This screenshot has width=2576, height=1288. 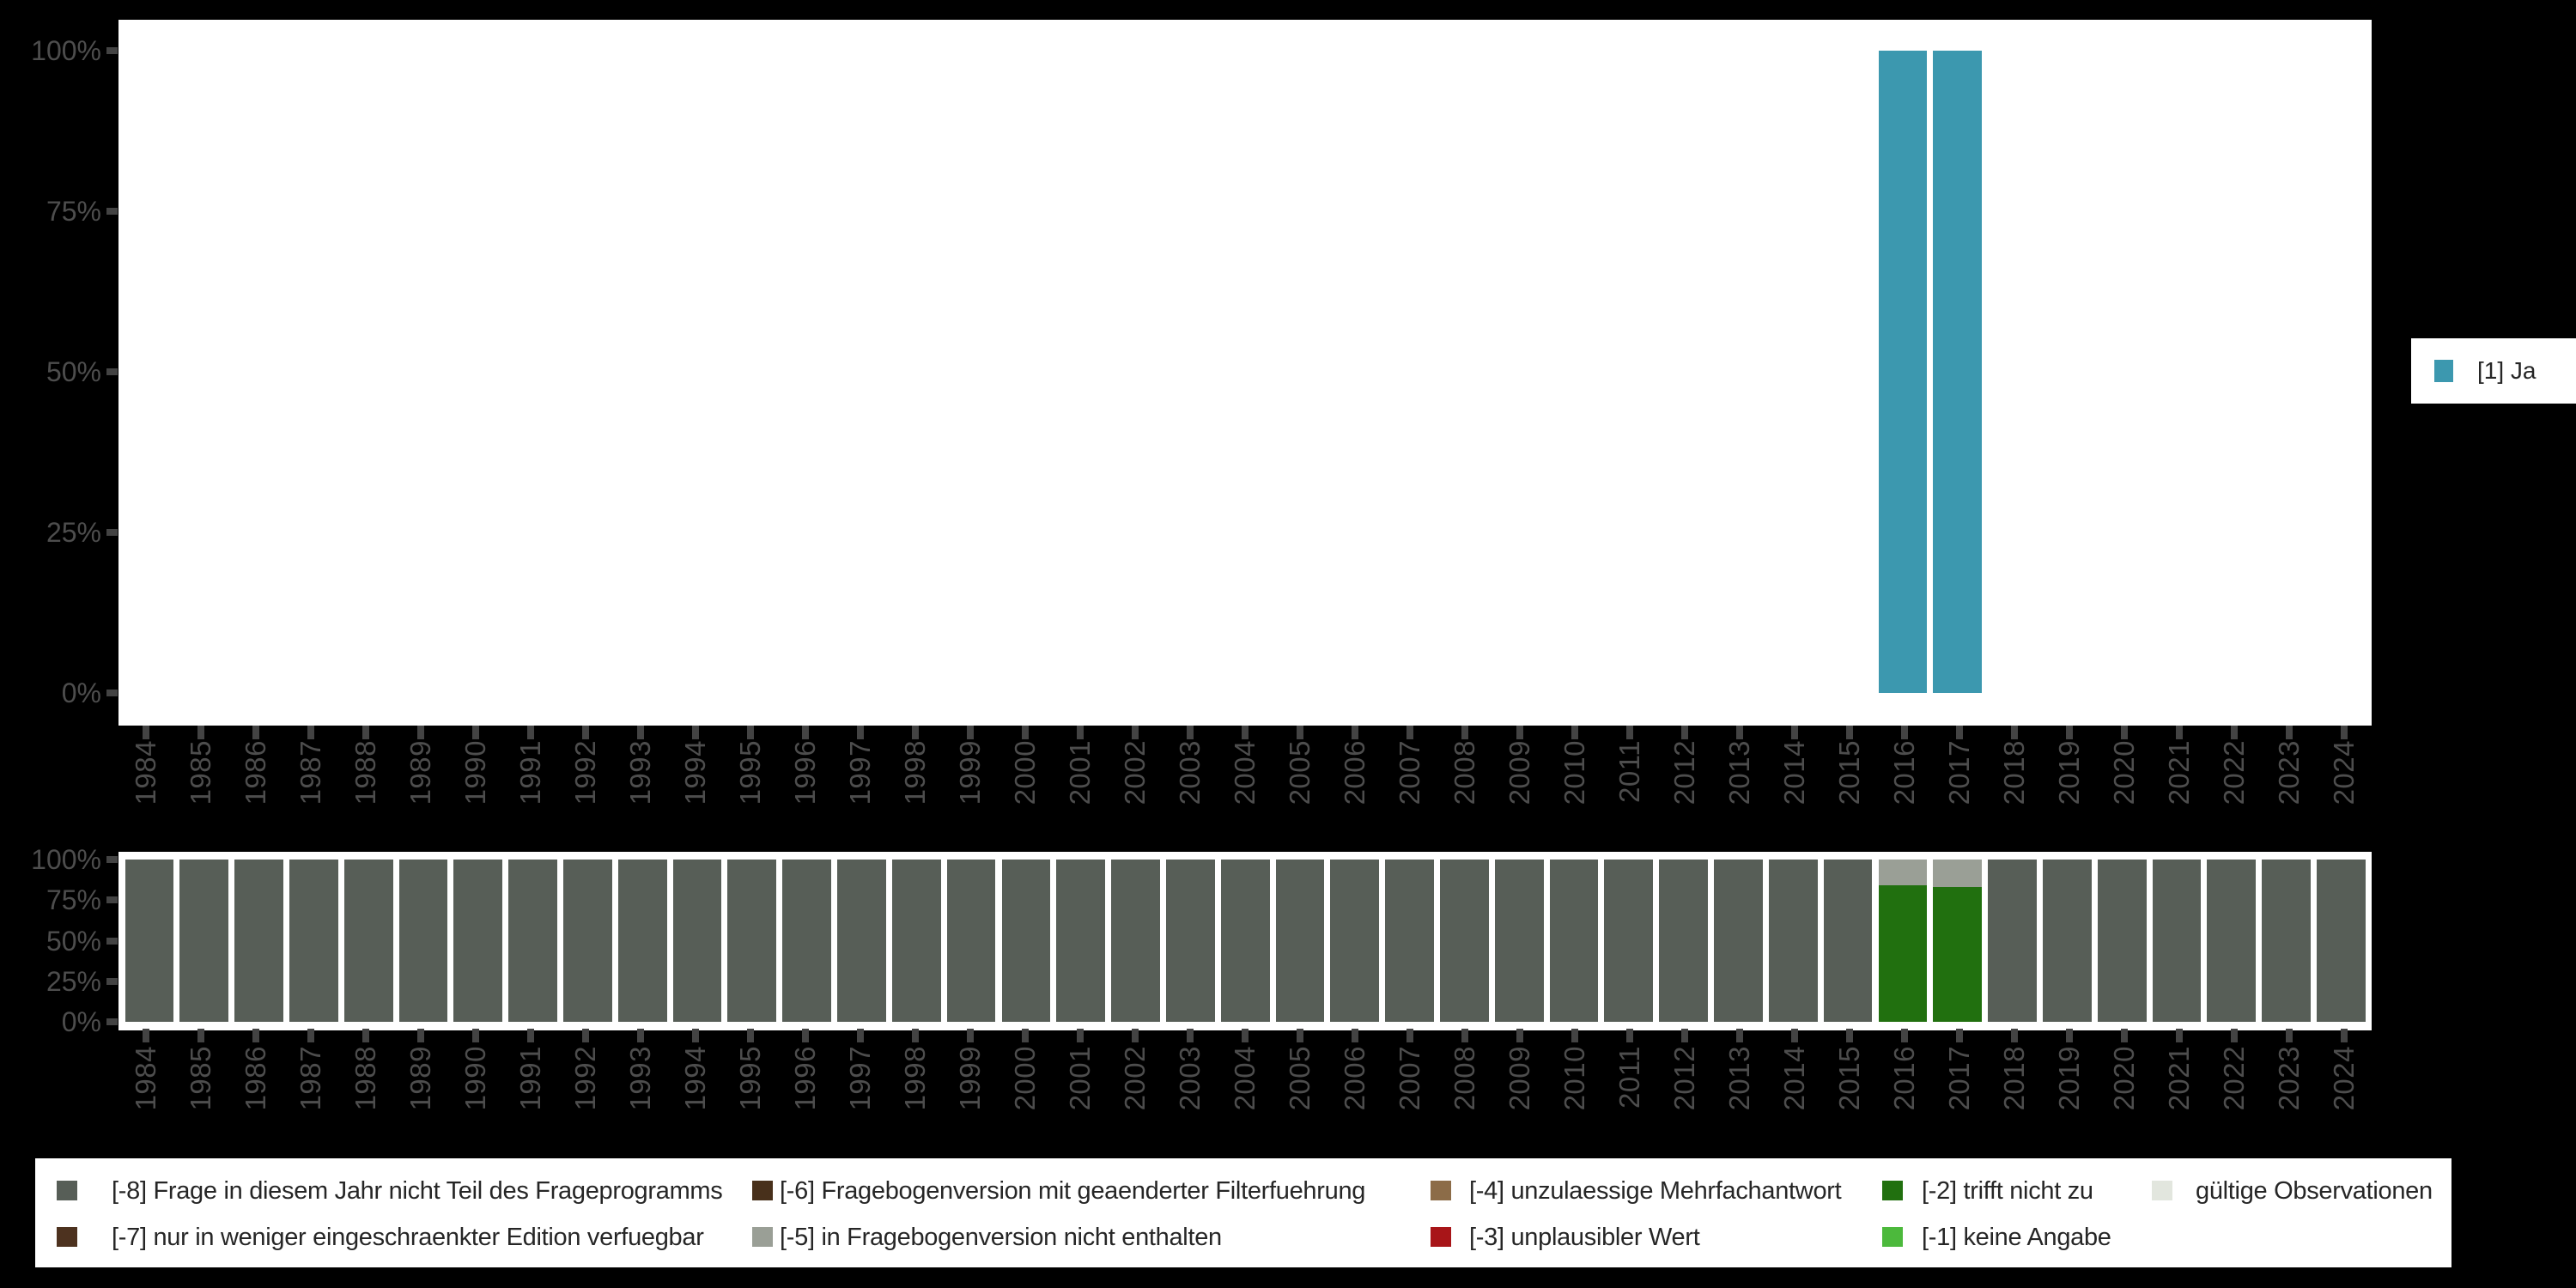 What do you see at coordinates (112, 941) in the screenshot?
I see `y-axis-tick` at bounding box center [112, 941].